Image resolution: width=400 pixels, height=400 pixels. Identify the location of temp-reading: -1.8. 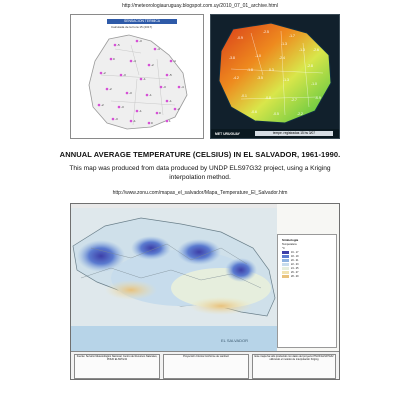
(250, 70).